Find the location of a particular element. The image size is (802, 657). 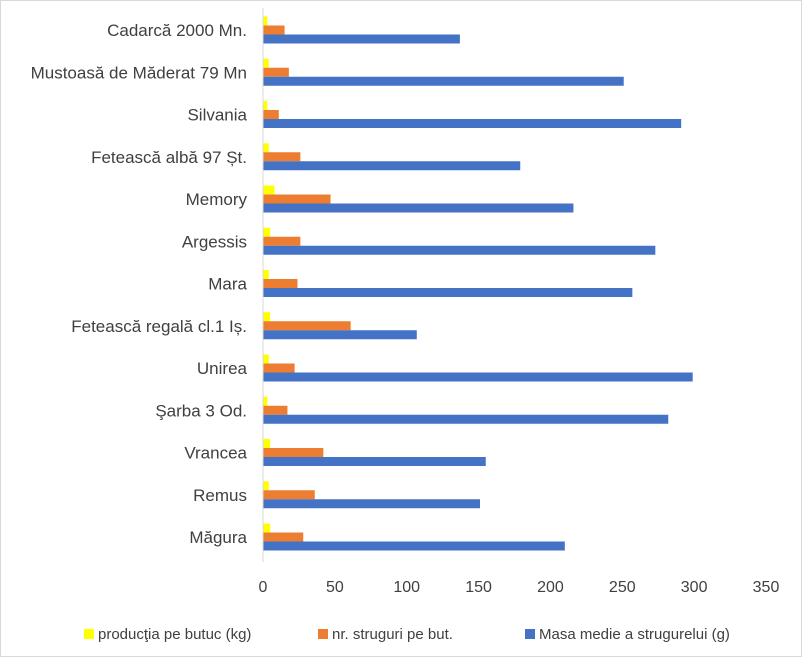

x-tick-label: 150 is located at coordinates (478, 587).